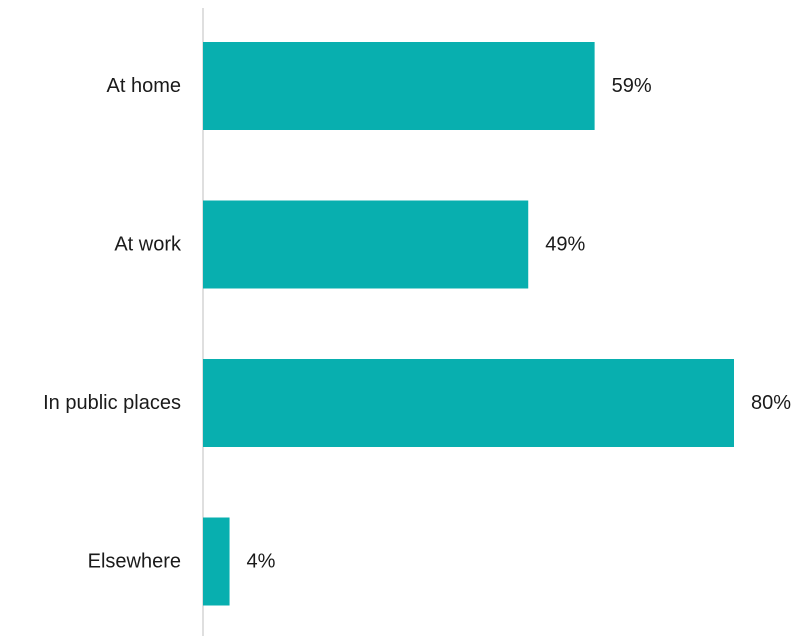  What do you see at coordinates (771, 403) in the screenshot?
I see `value-label-in-public-places: 80%` at bounding box center [771, 403].